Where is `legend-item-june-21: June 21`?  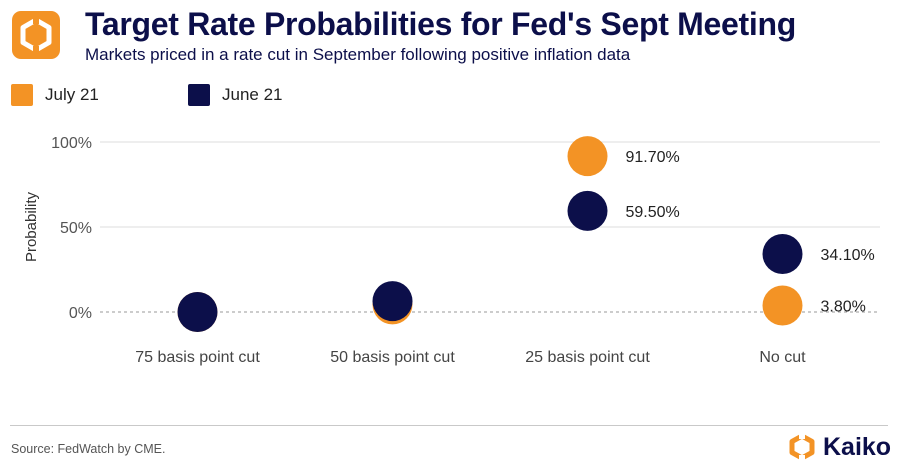 legend-item-june-21: June 21 is located at coordinates (235, 95).